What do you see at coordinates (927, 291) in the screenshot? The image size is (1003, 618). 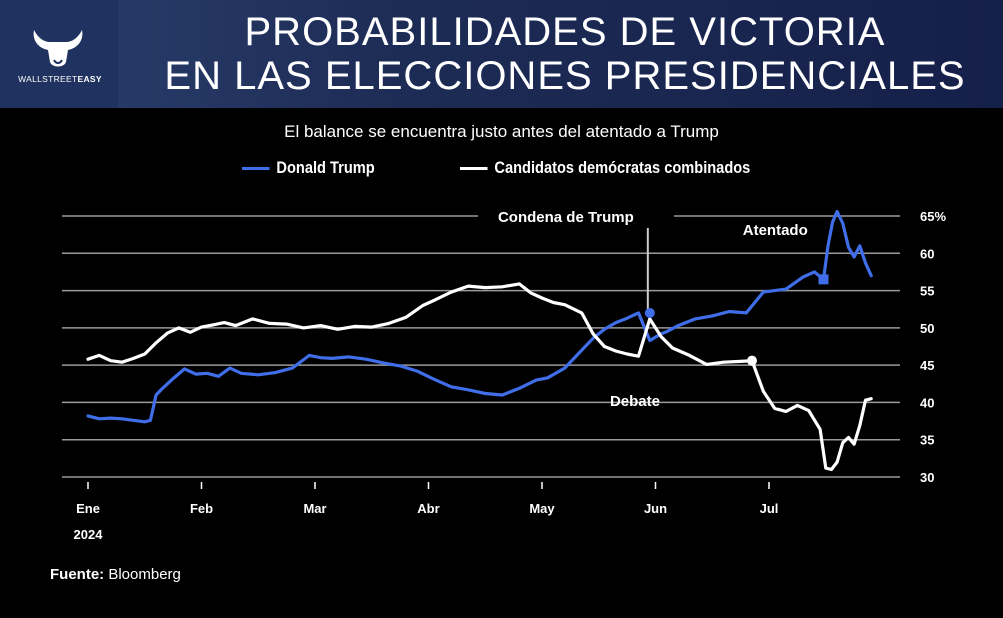 I see `y-tick-label: 55` at bounding box center [927, 291].